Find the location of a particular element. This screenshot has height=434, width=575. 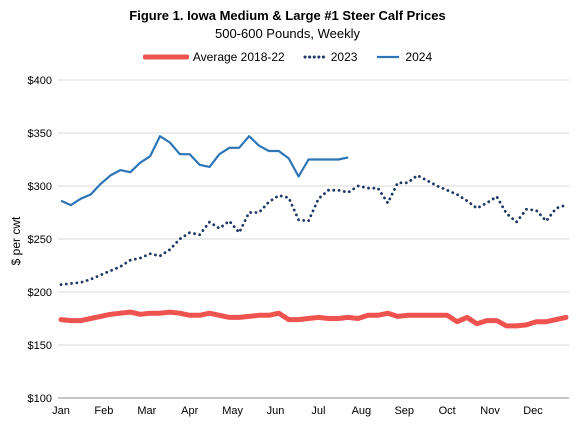

legend-label-average: Average 2018-22 is located at coordinates (238, 57).